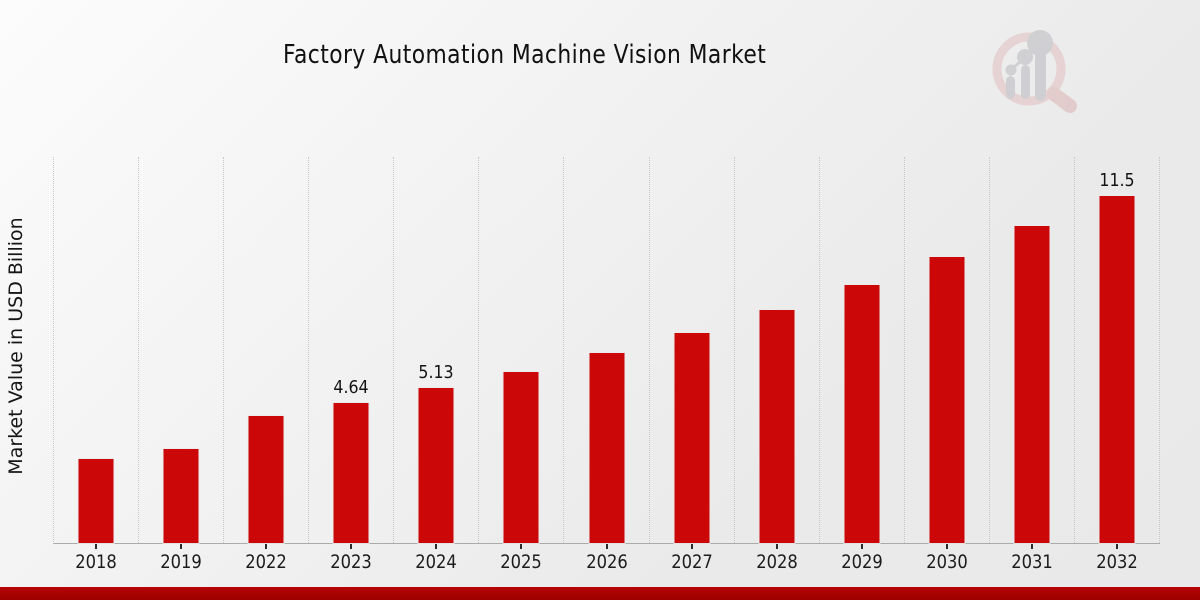 The height and width of the screenshot is (600, 1200). I want to click on category-cell-2026: 2026, so click(607, 365).